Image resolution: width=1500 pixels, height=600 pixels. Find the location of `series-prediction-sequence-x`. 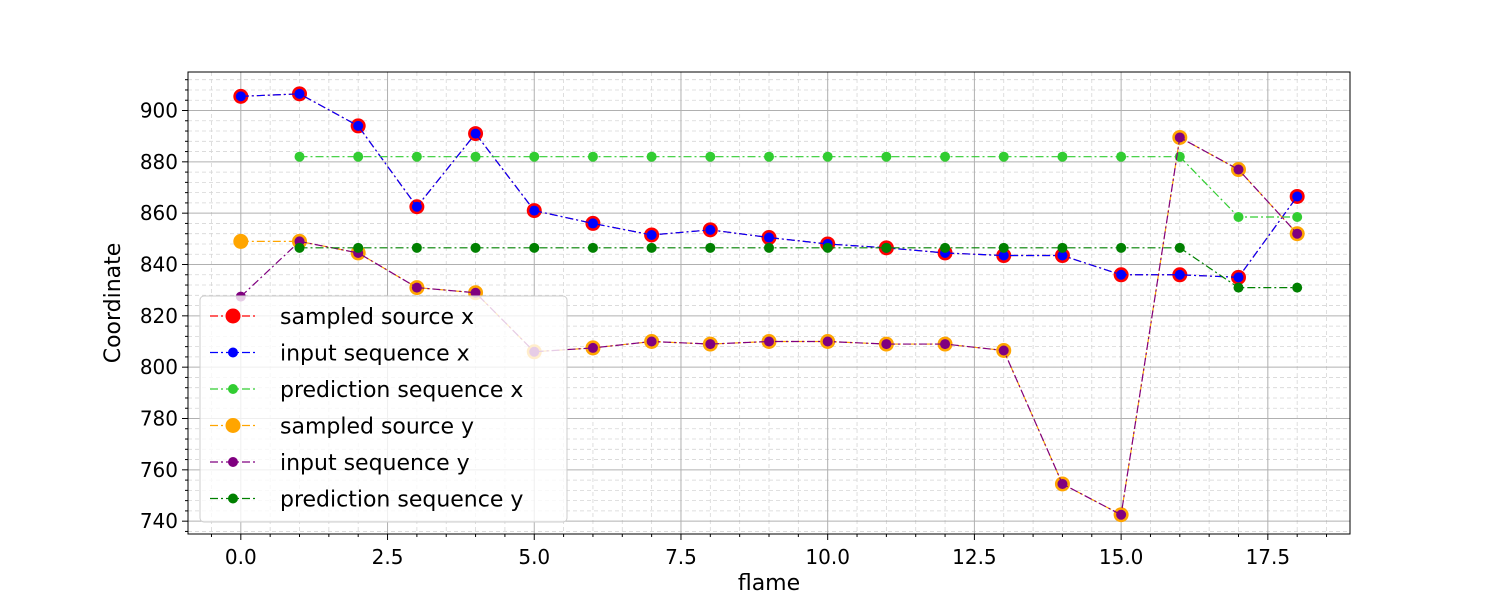

series-prediction-sequence-x is located at coordinates (798, 187).